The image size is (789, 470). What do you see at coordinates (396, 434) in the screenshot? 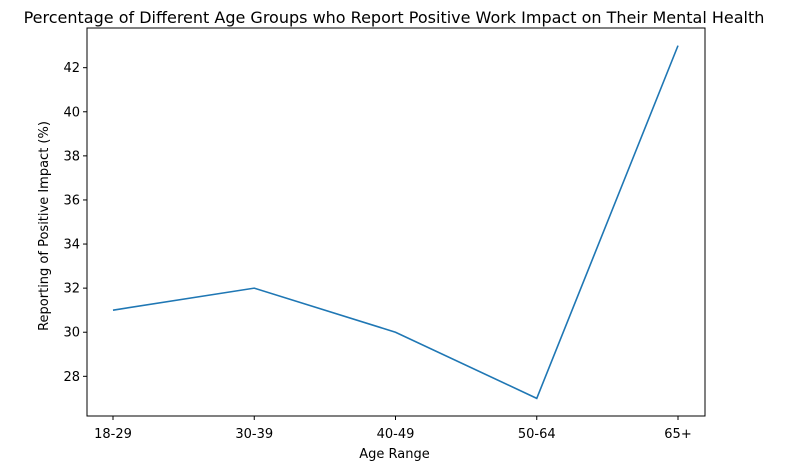
I see `x-tick-label: 40-49` at bounding box center [396, 434].